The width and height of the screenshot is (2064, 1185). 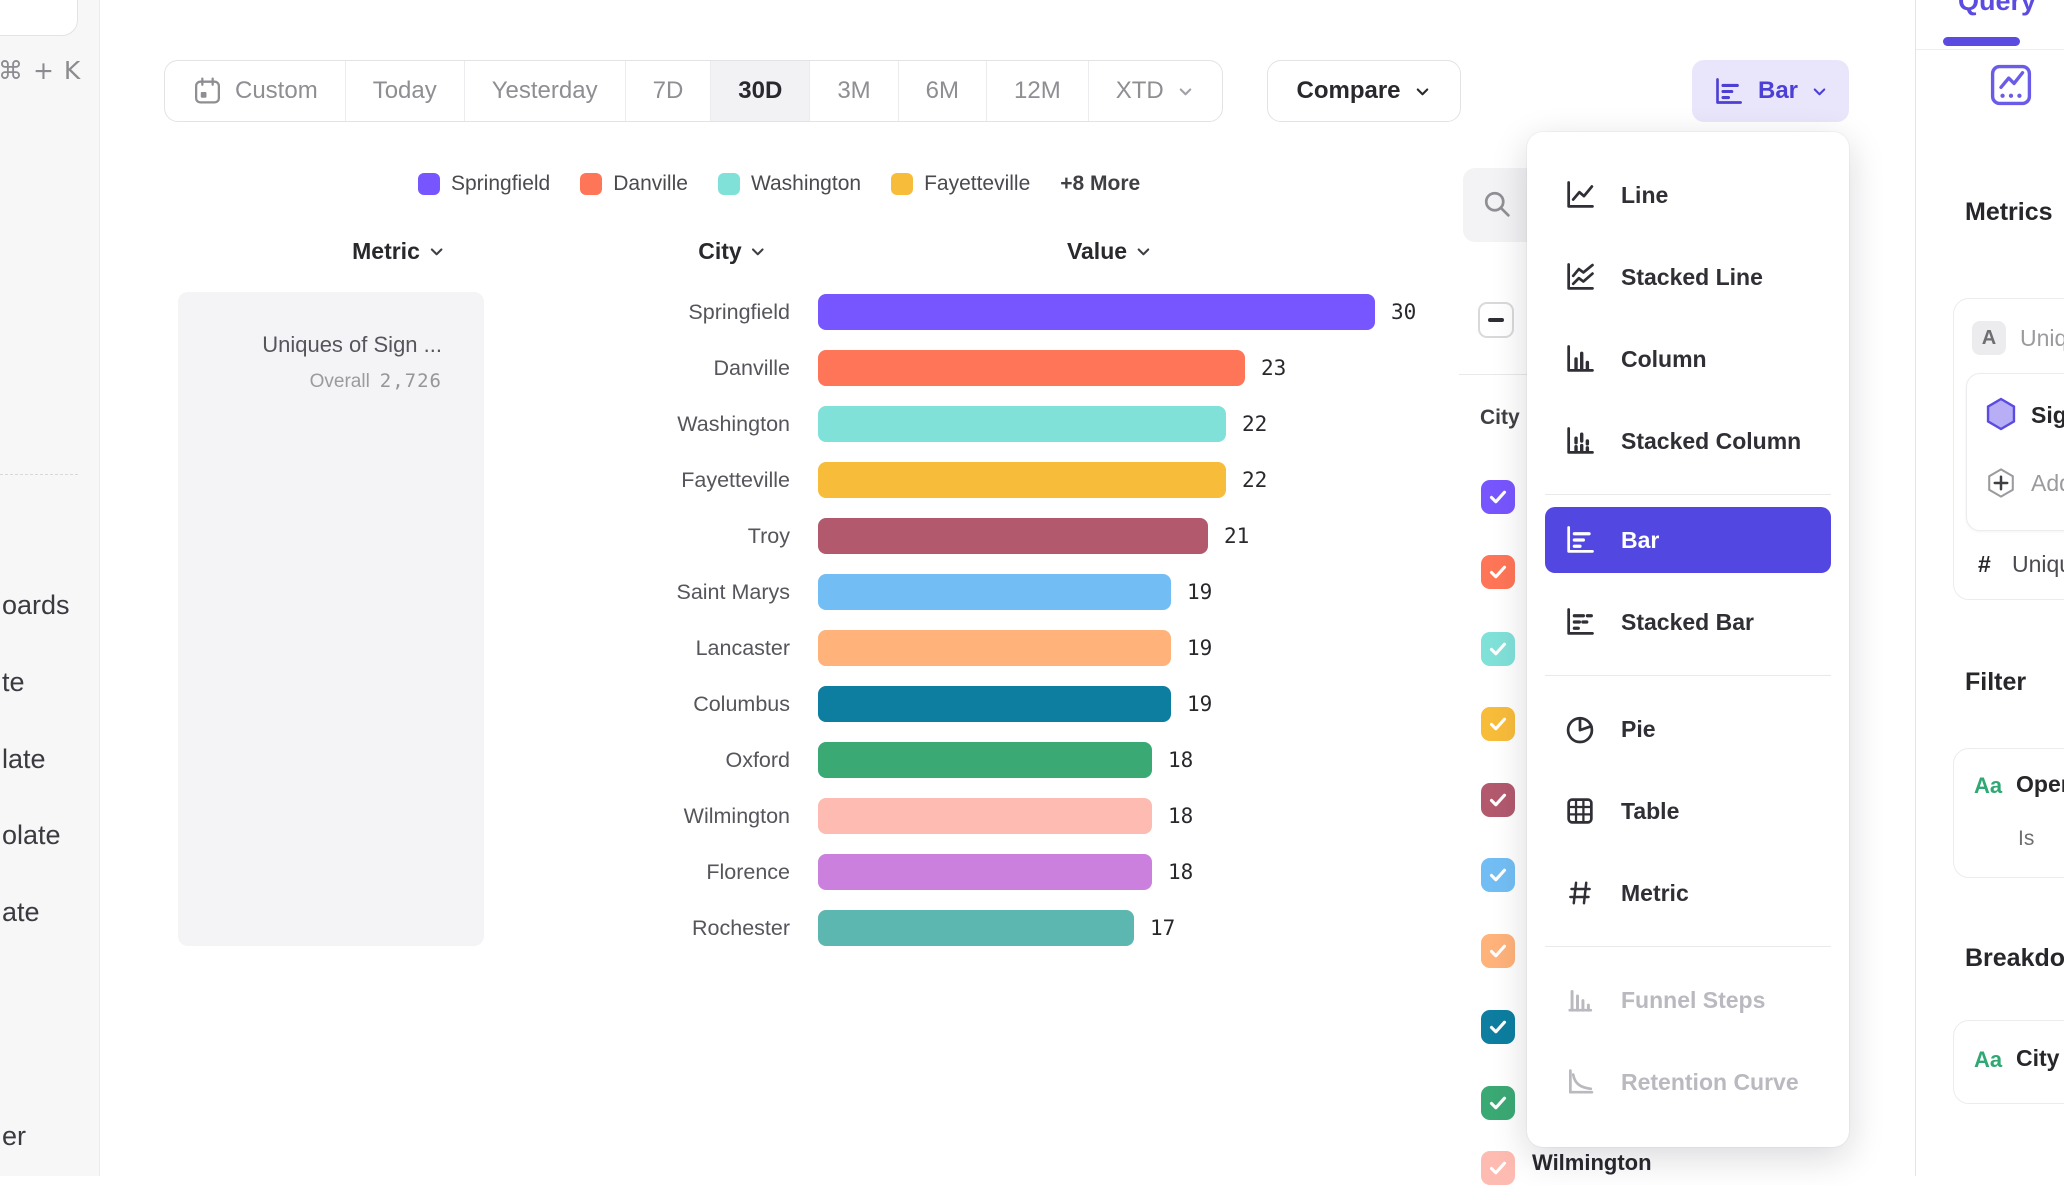 What do you see at coordinates (21, 912) in the screenshot?
I see `nav-item-fragment: ate` at bounding box center [21, 912].